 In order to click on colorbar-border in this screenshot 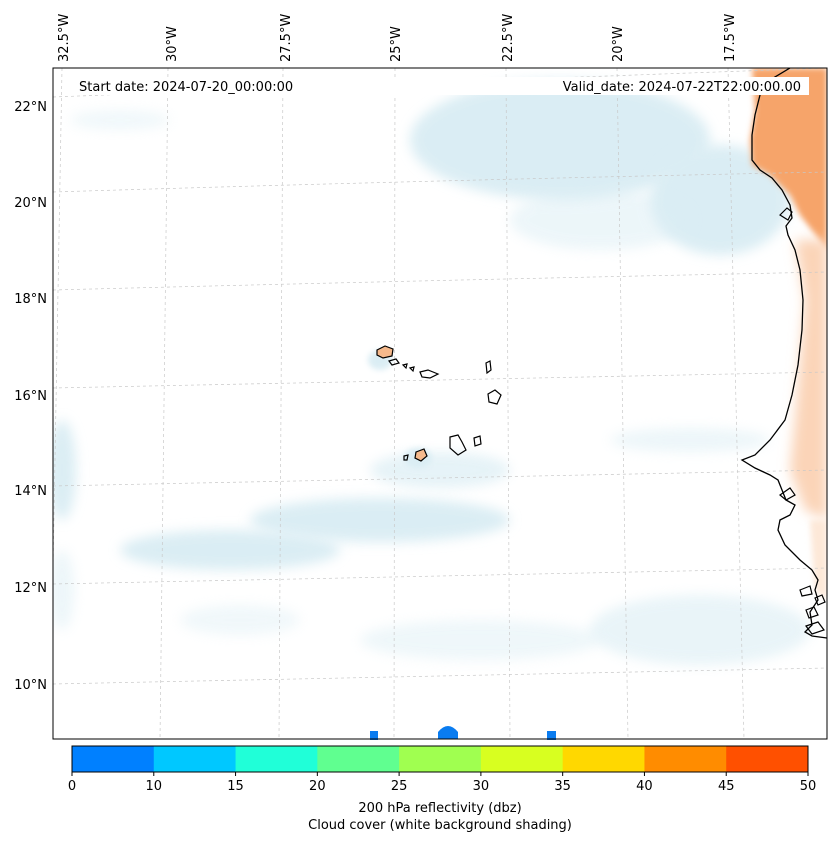, I will do `click(440, 759)`.